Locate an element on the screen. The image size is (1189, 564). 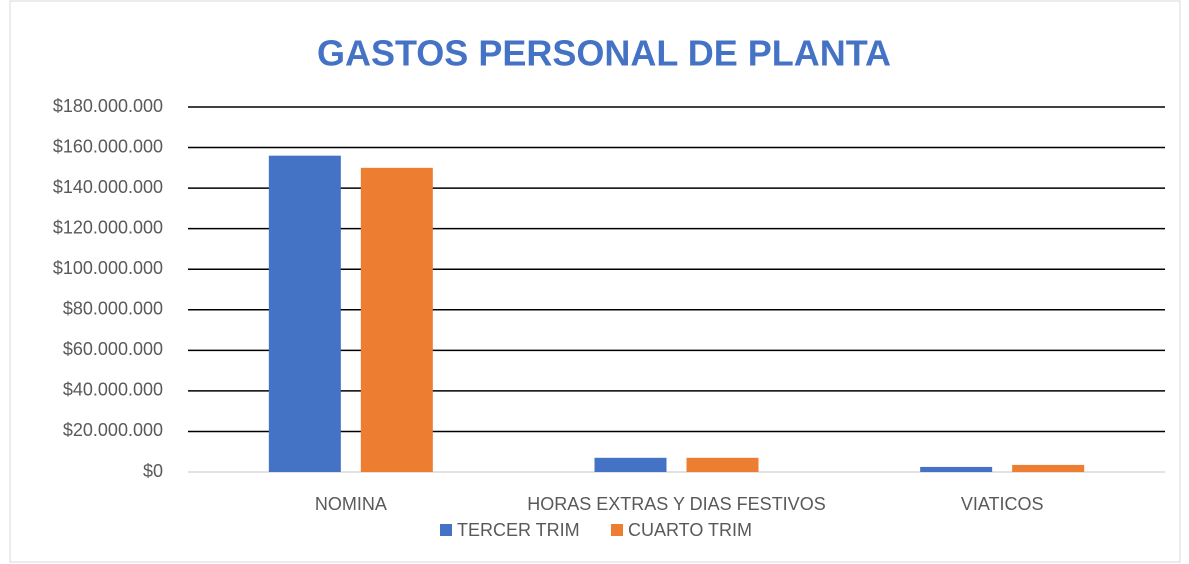
y-tick-label: $20.000.000 is located at coordinates (113, 430).